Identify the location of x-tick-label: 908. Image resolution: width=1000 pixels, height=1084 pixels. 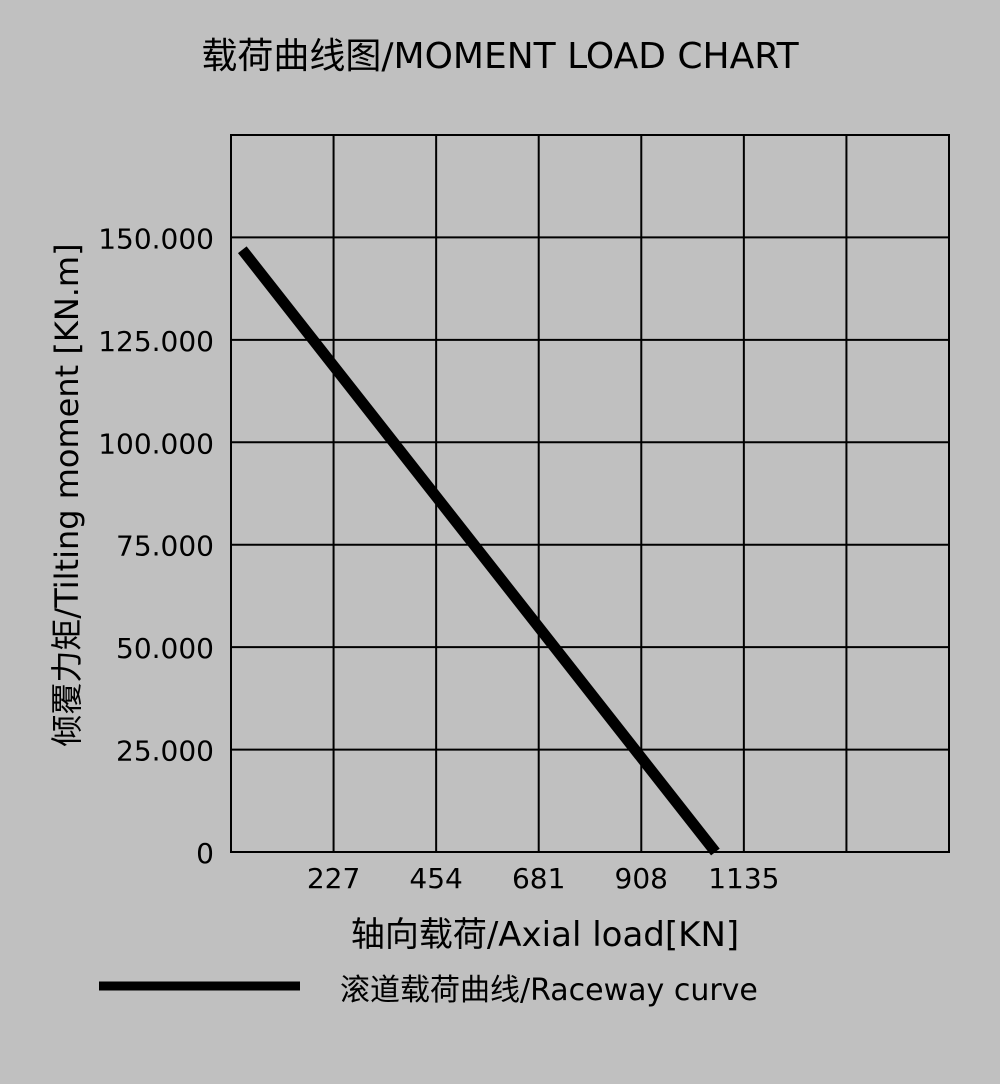
(641, 878).